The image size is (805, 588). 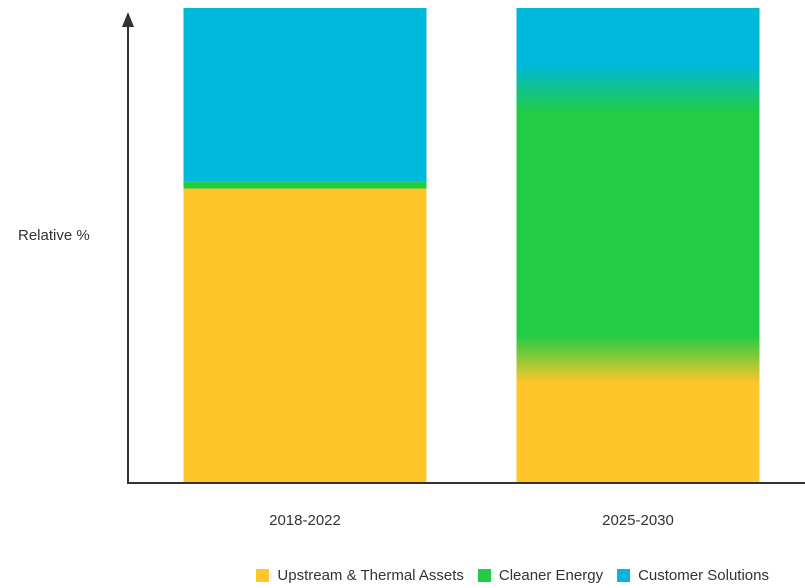 I want to click on y-axis-arrow-icon, so click(x=128, y=19).